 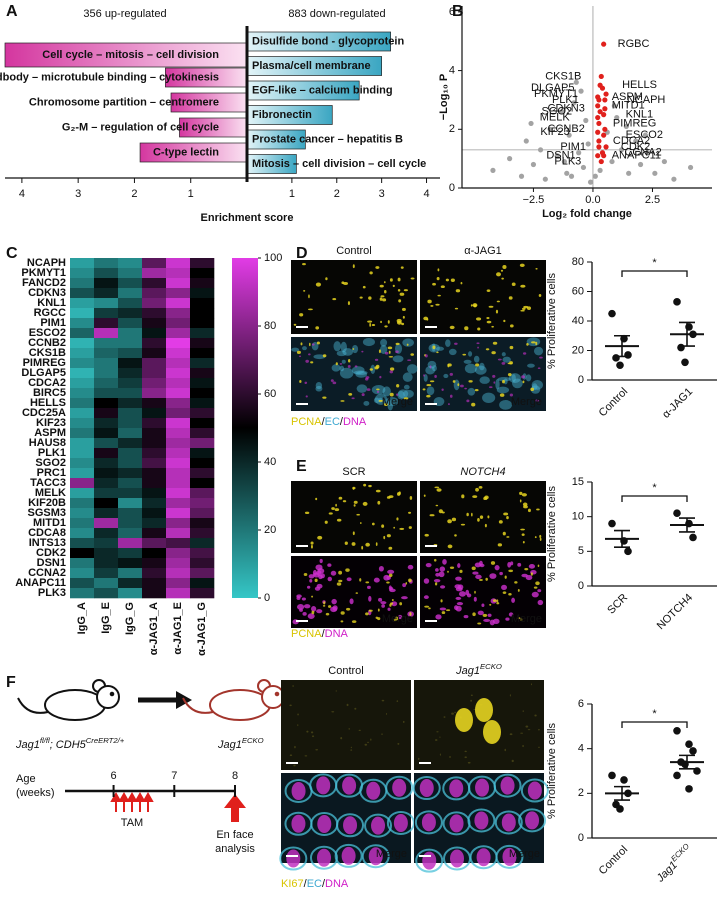 What do you see at coordinates (687, 334) in the screenshot?
I see `error-bar` at bounding box center [687, 334].